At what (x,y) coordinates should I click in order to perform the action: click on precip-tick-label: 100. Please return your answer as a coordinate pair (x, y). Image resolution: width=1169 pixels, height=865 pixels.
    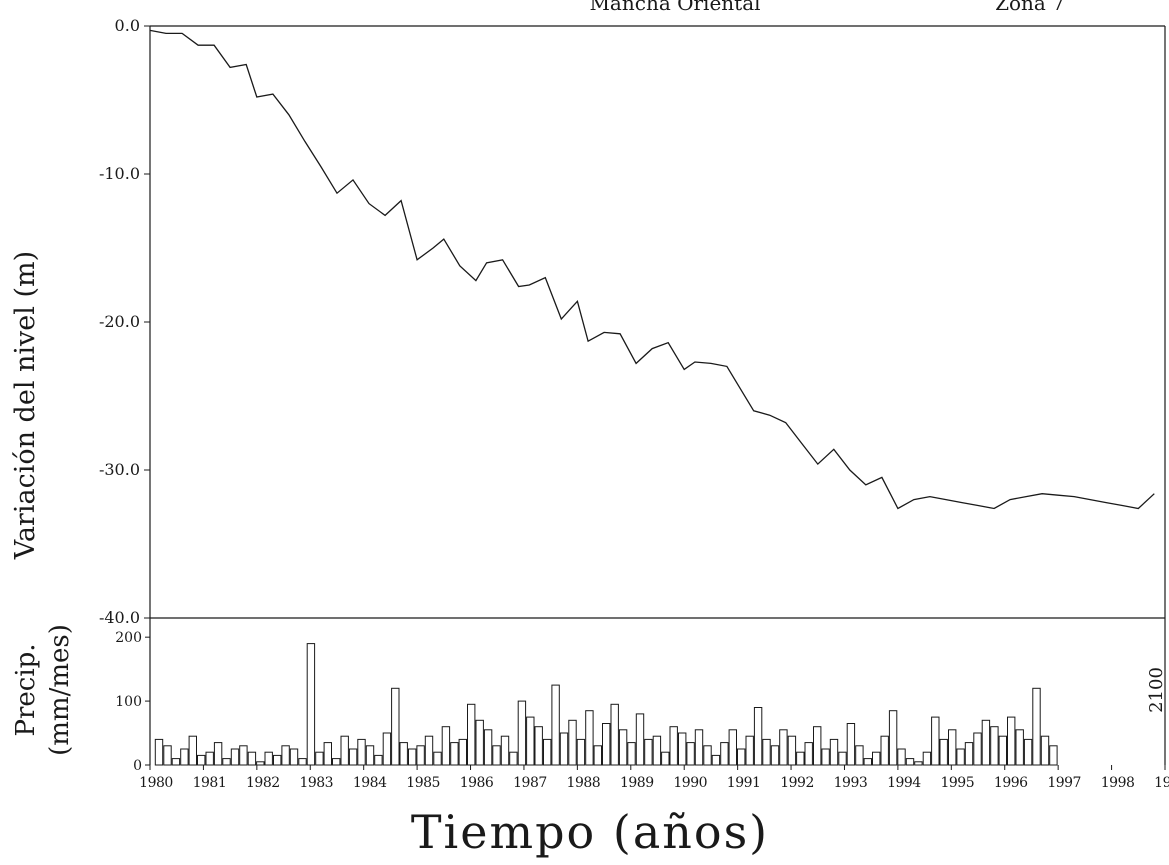
    Looking at the image, I should click on (128, 702).